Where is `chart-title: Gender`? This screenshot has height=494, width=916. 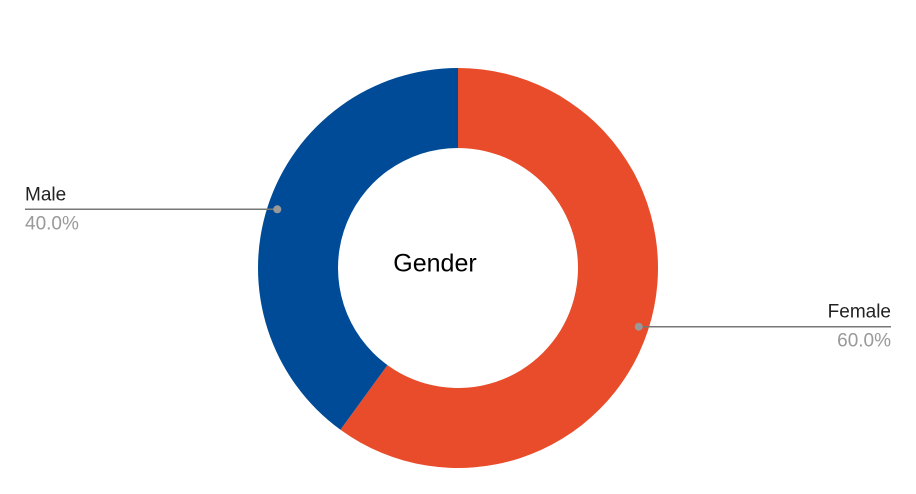
chart-title: Gender is located at coordinates (434, 264).